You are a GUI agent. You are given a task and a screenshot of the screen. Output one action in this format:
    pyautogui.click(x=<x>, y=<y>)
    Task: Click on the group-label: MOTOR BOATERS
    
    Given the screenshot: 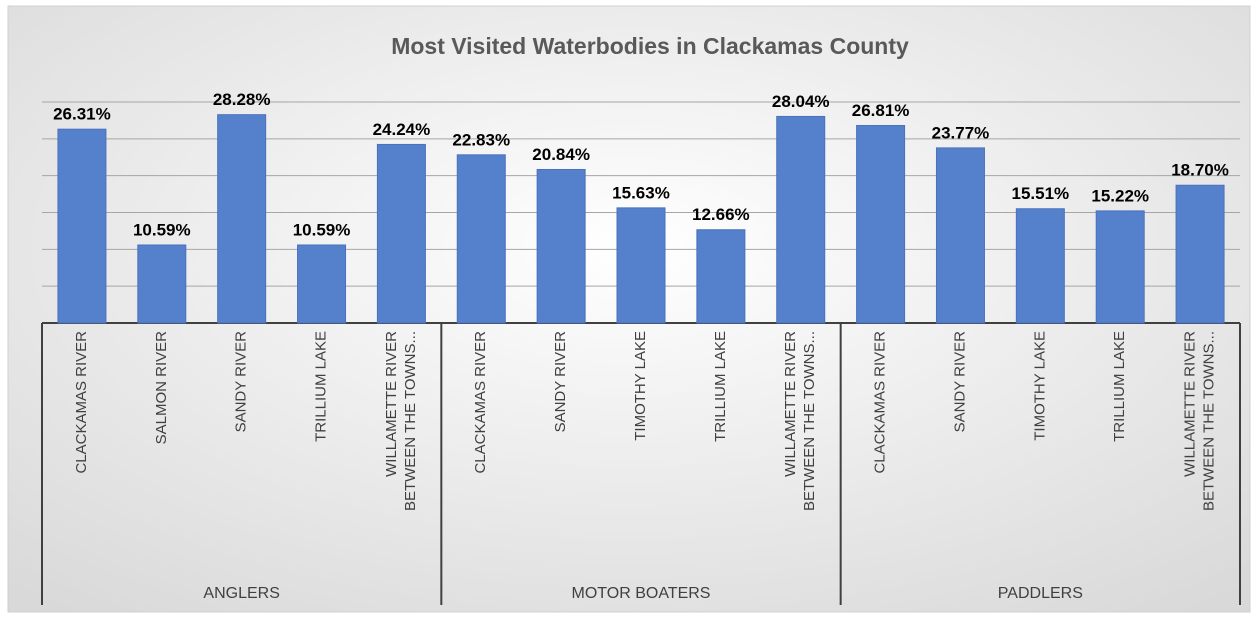 What is the action you would take?
    pyautogui.click(x=641, y=593)
    